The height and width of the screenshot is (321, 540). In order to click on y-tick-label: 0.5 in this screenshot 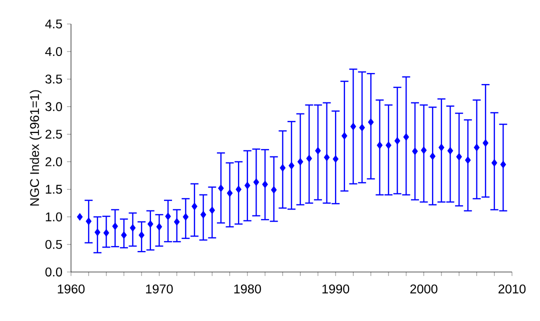, I will do `click(53, 244)`.